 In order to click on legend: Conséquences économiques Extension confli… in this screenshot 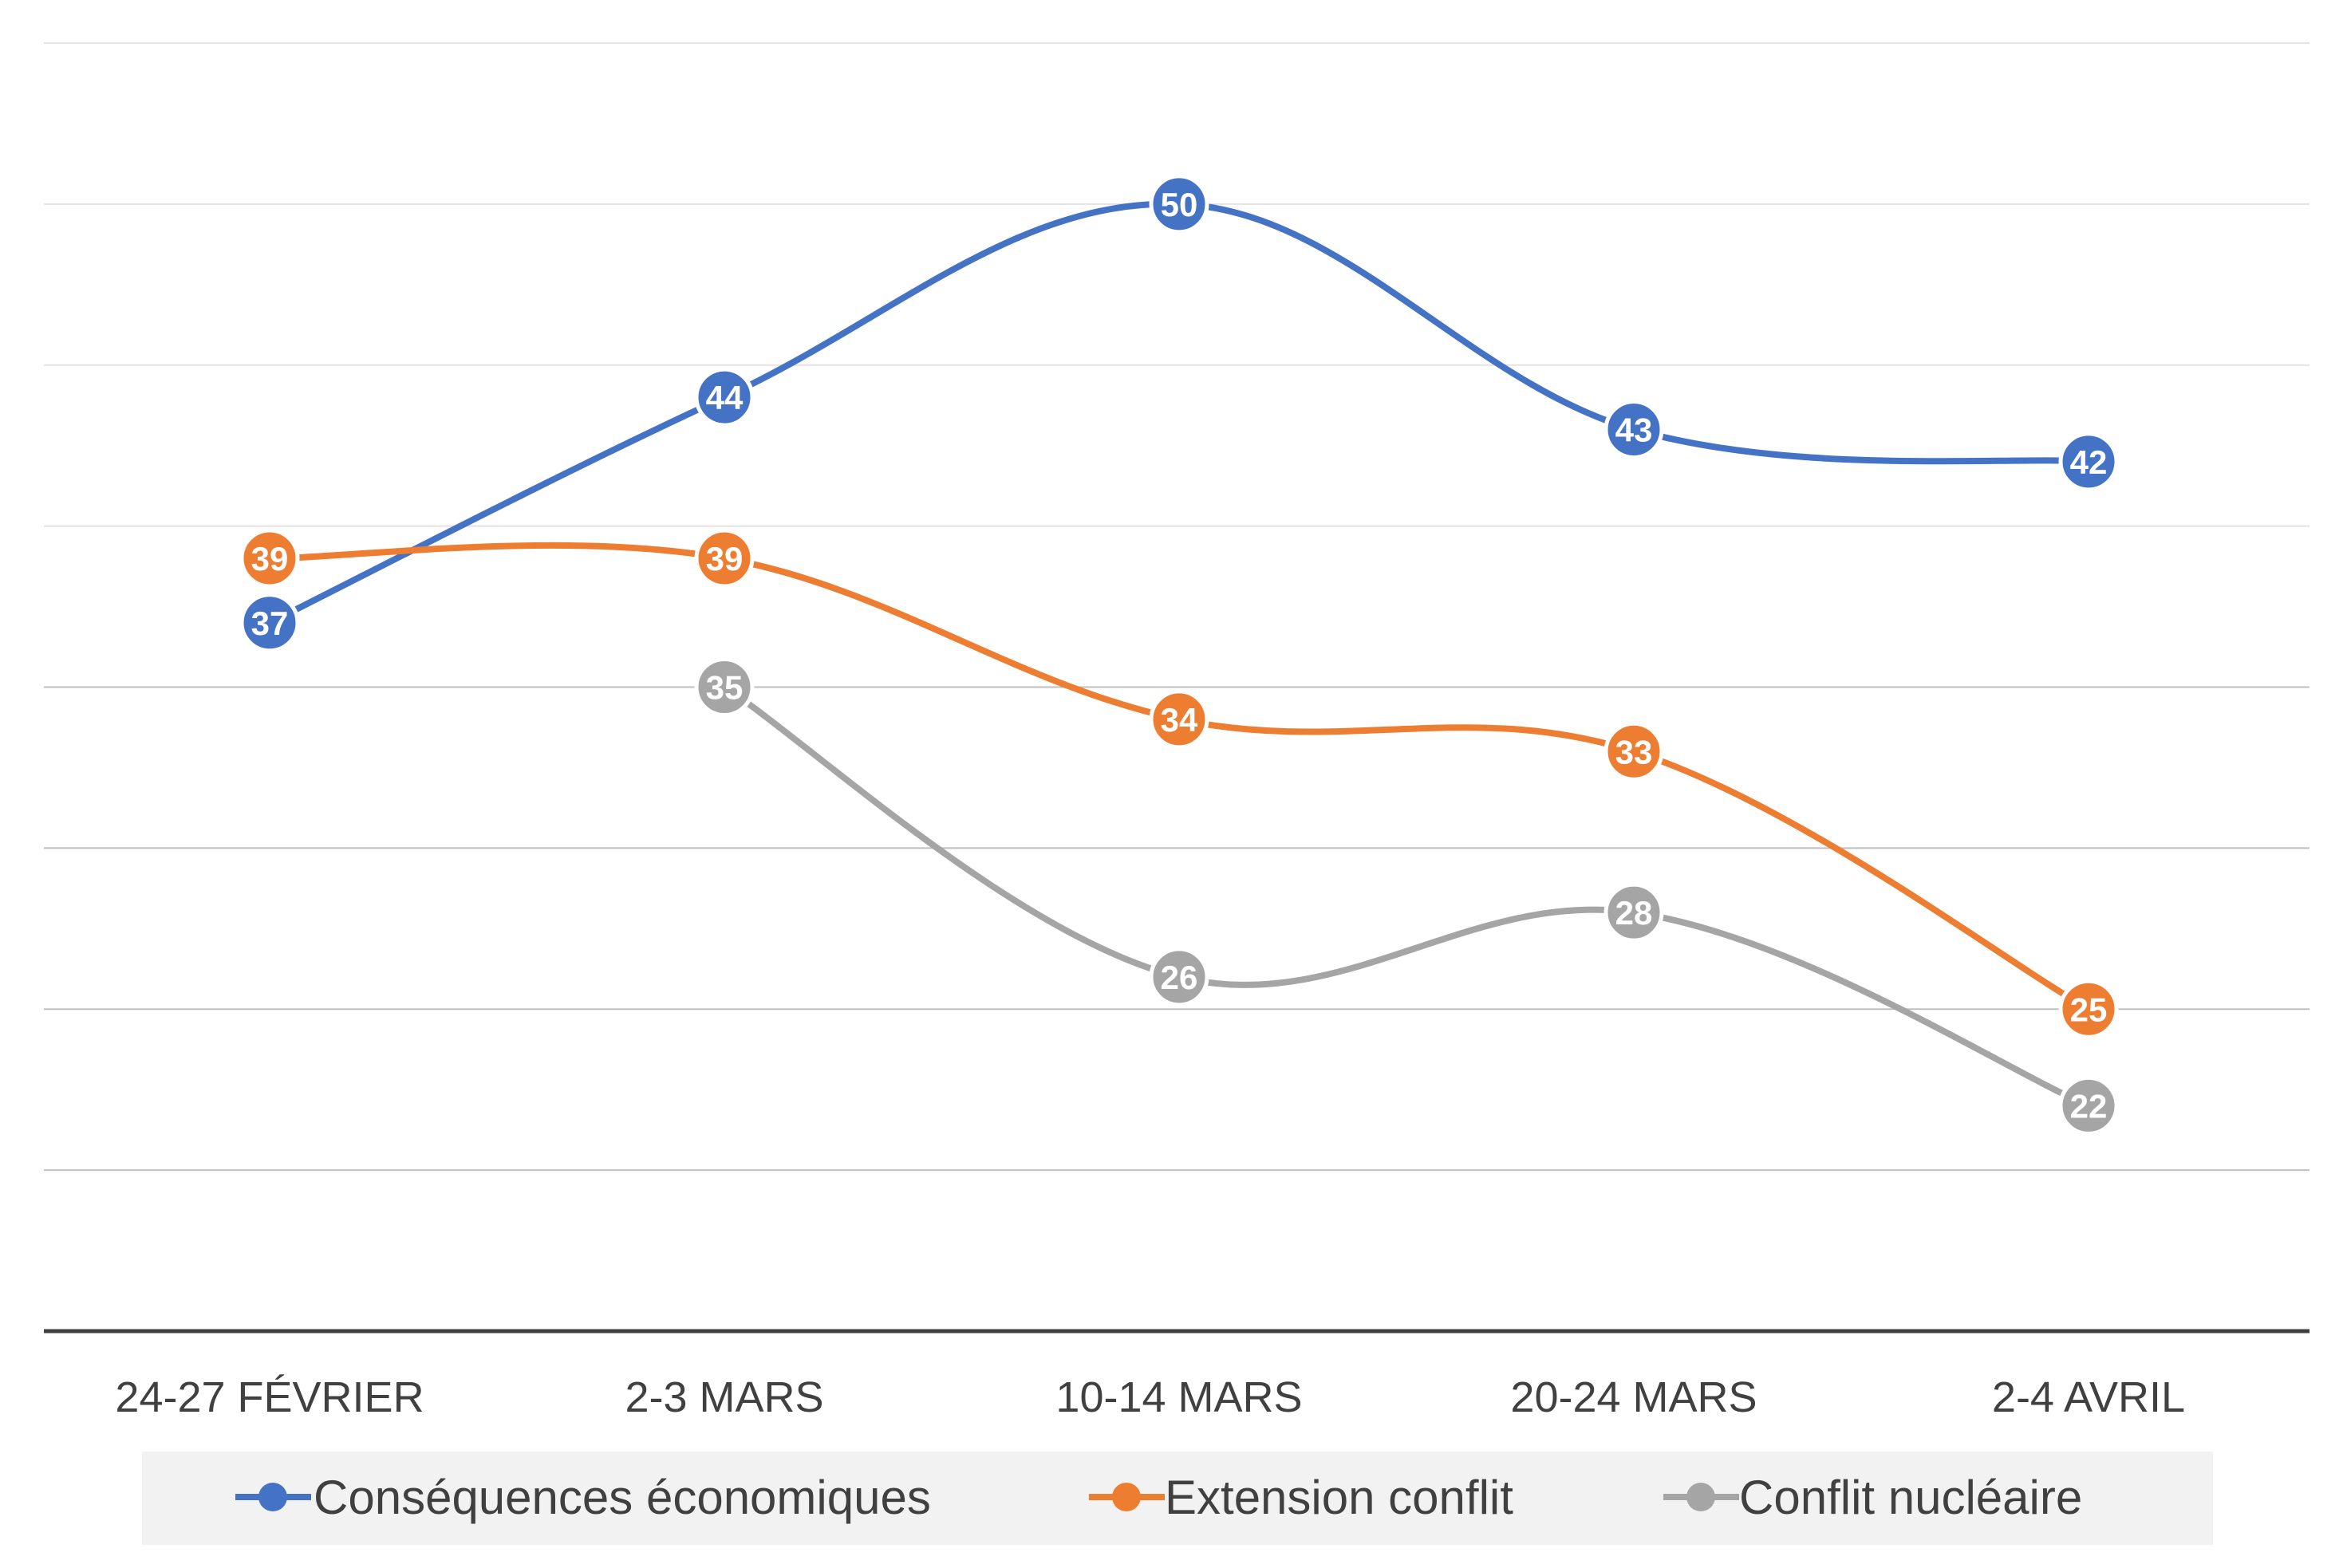, I will do `click(1158, 1498)`.